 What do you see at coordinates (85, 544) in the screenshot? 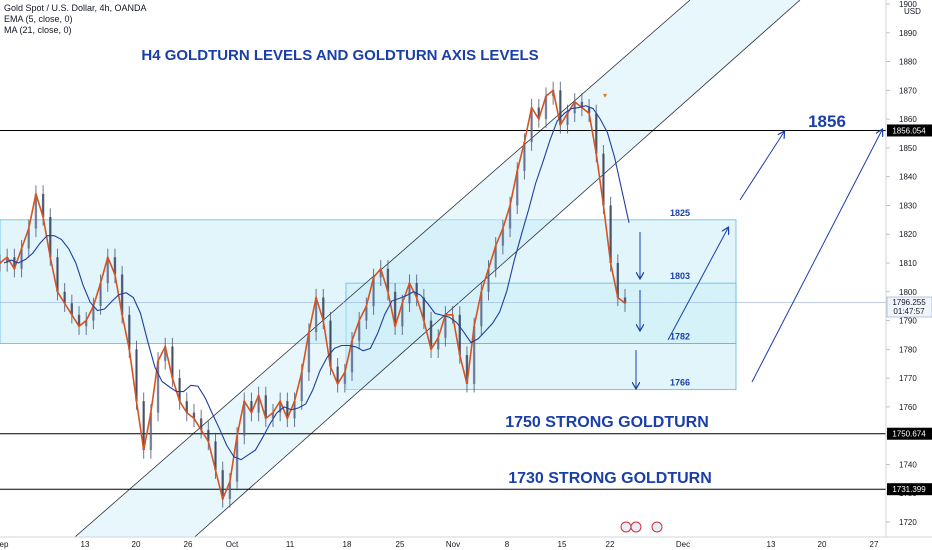
I see `x-tick-label: 13` at bounding box center [85, 544].